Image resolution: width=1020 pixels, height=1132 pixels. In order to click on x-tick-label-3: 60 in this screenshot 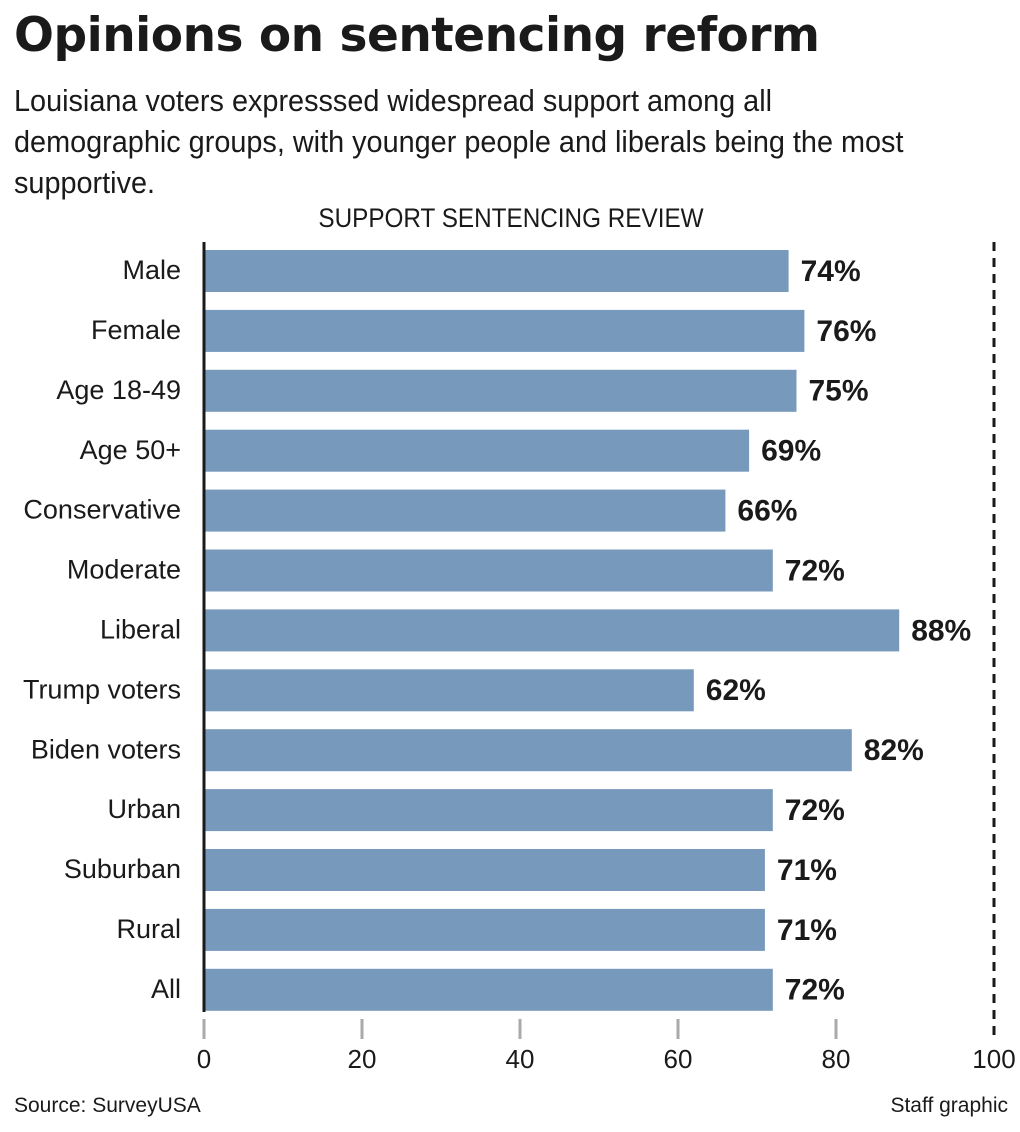, I will do `click(678, 1059)`.